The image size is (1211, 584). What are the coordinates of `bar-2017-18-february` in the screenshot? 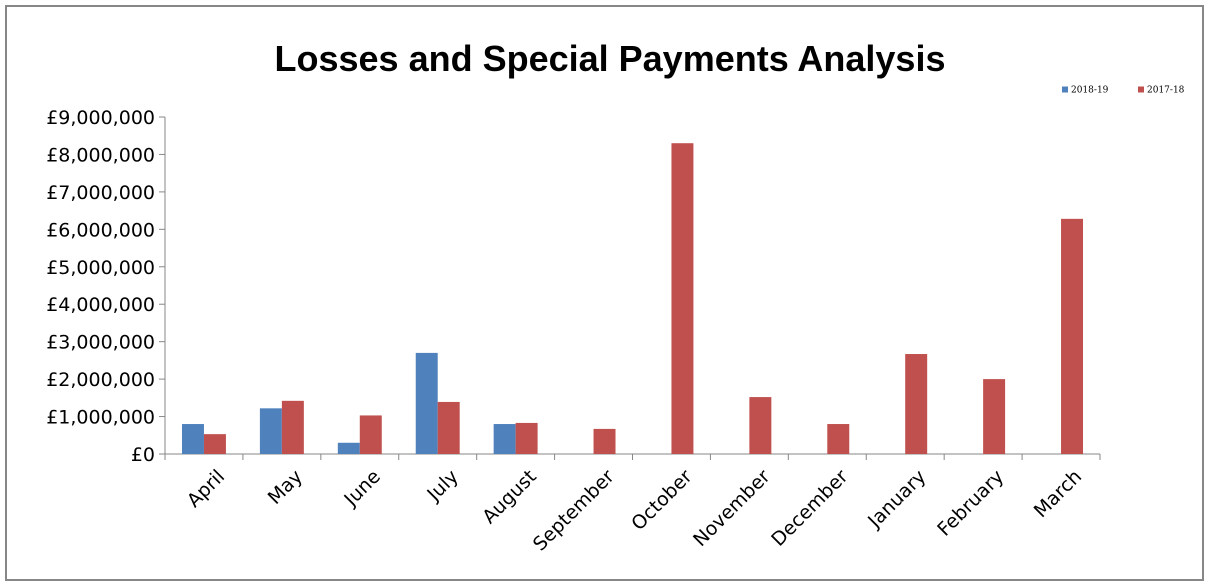 It's located at (994, 416).